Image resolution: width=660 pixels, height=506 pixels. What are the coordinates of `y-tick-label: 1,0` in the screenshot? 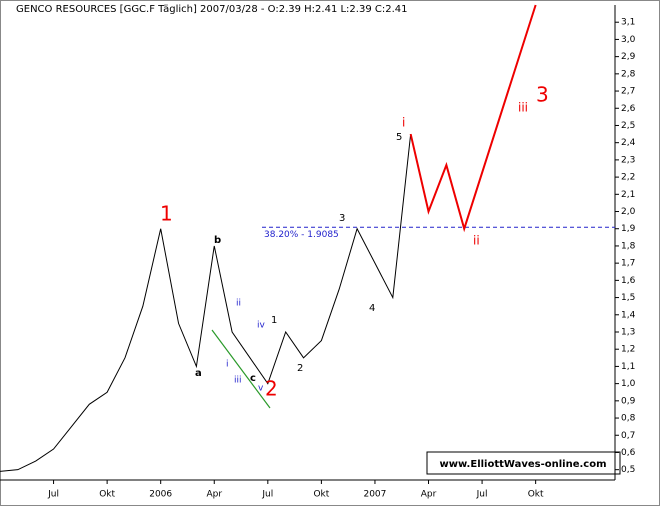 It's located at (628, 384).